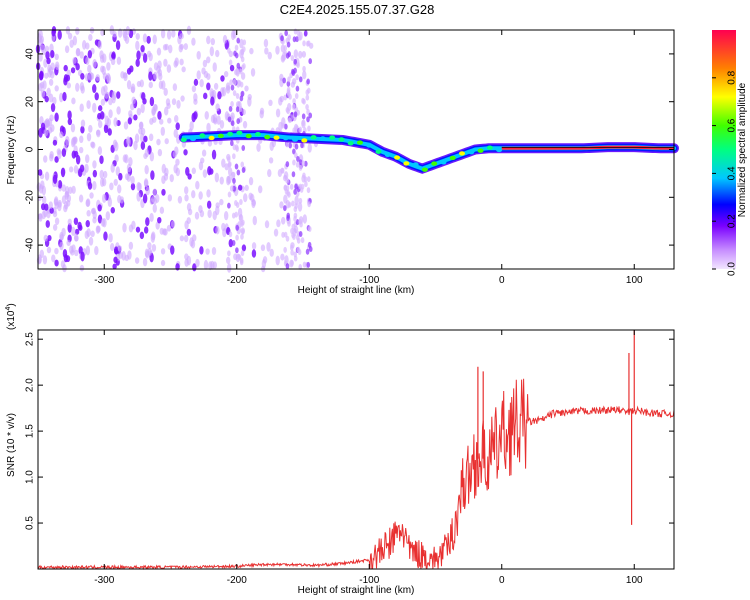 This screenshot has height=600, width=750. I want to click on snr-spikes, so click(556, 427).